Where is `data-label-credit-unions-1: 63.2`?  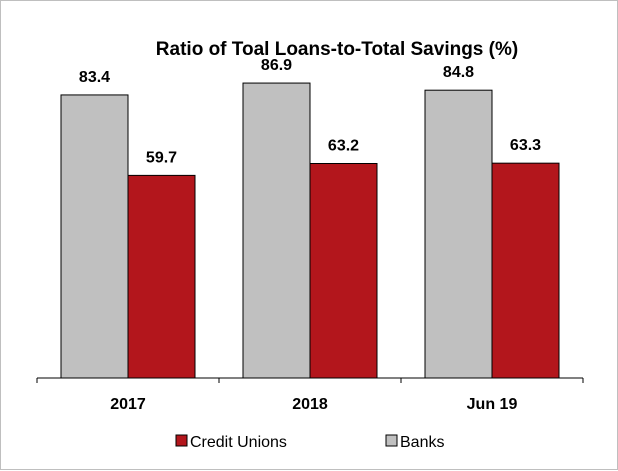
data-label-credit-unions-1: 63.2 is located at coordinates (343, 145).